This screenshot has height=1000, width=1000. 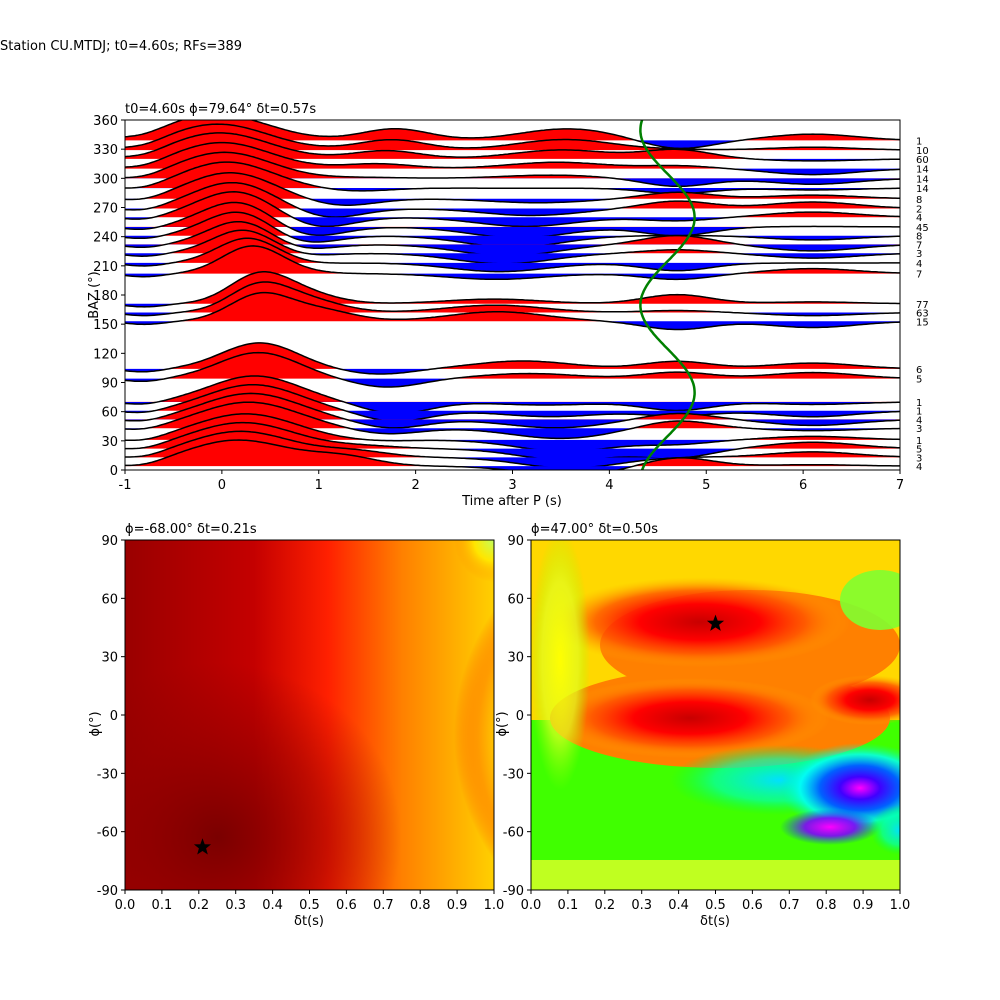 What do you see at coordinates (346, 905) in the screenshot?
I see `heatmap-left-xtick-label: 0.6` at bounding box center [346, 905].